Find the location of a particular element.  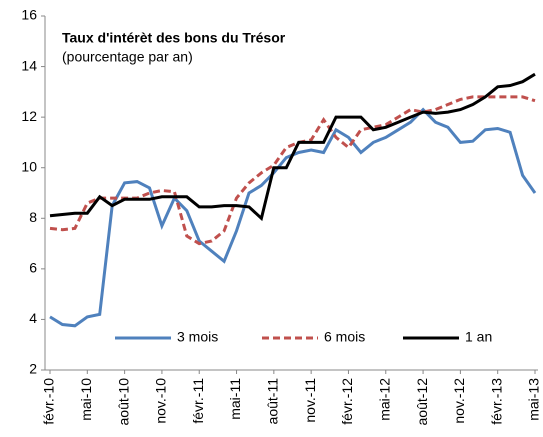

x-tick-label: mai-10 is located at coordinates (86, 399).